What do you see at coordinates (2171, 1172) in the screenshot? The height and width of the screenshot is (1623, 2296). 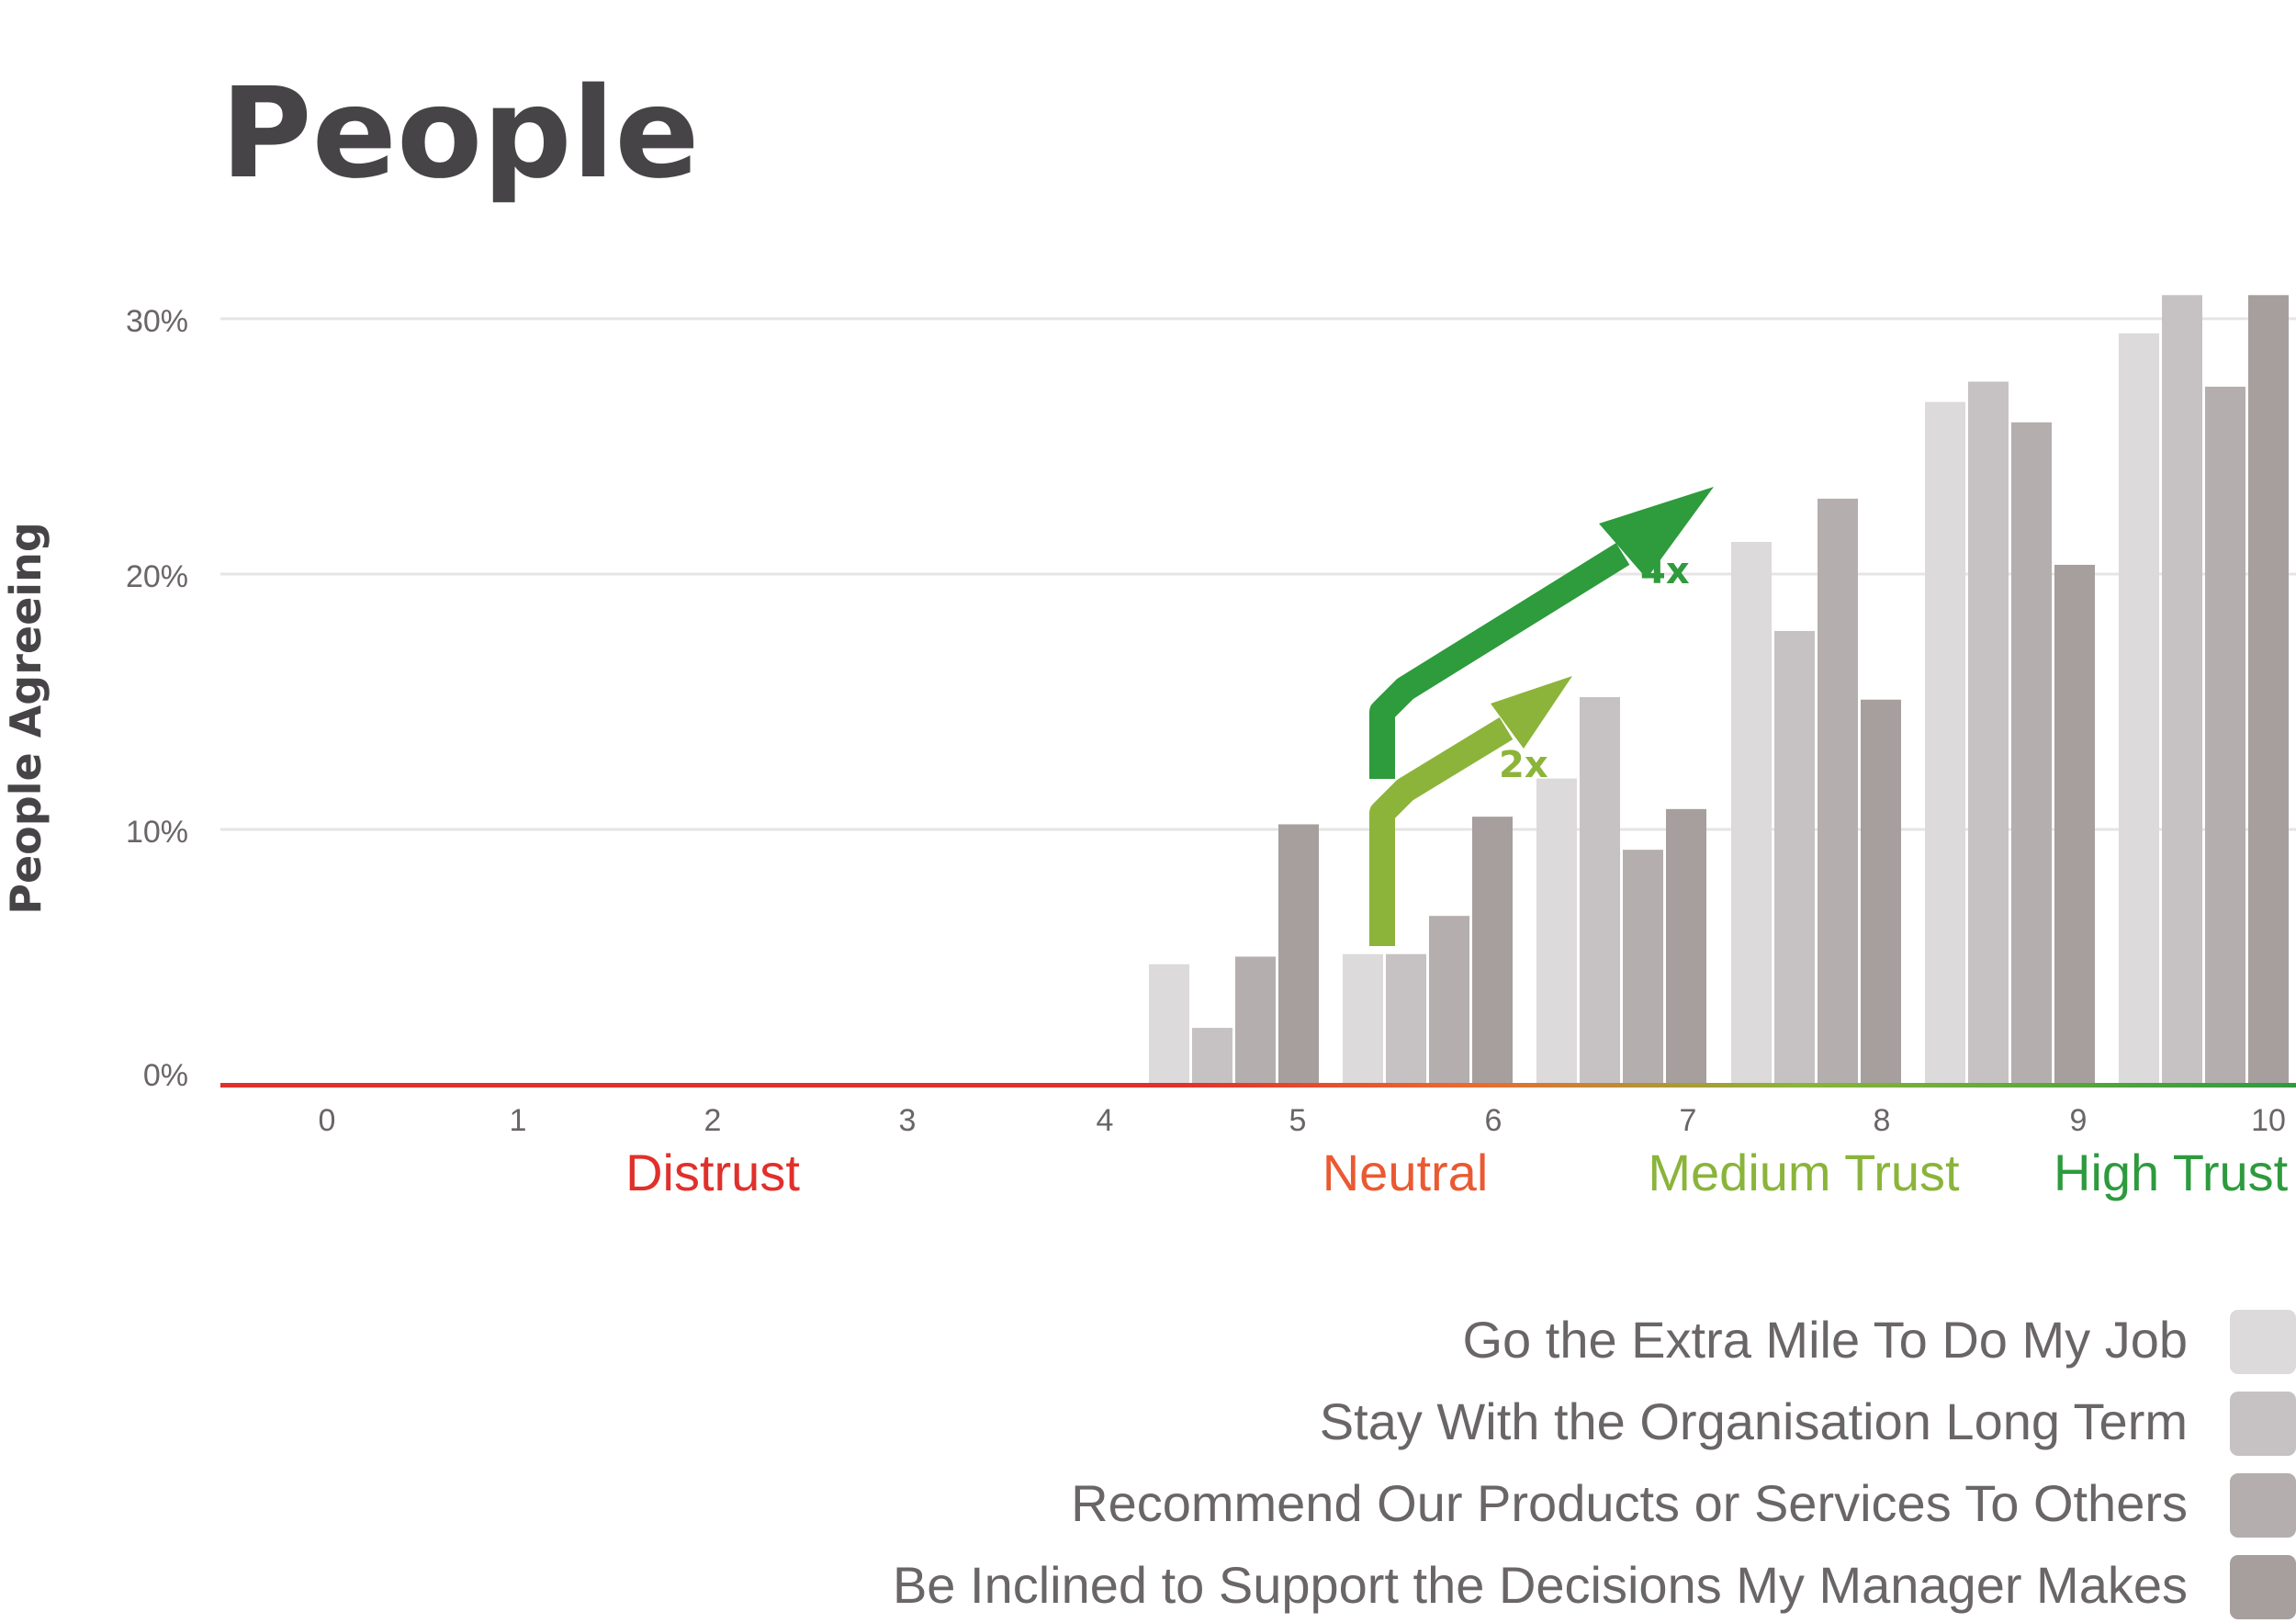 I see `zone-label-high-trust: High Trust` at bounding box center [2171, 1172].